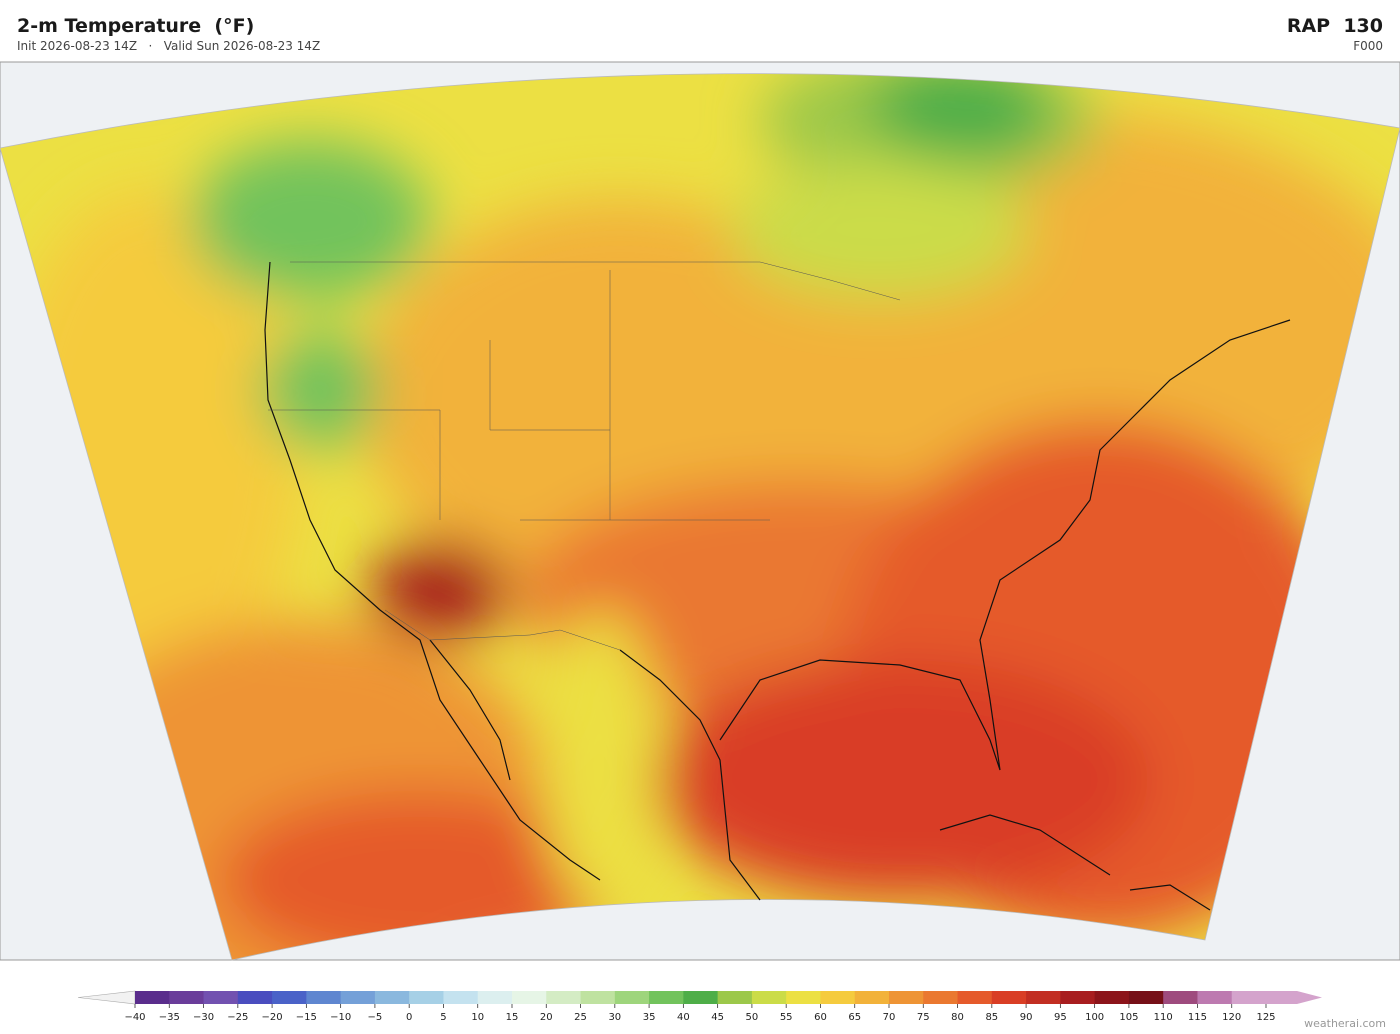 This screenshot has width=1400, height=1034. Describe the element at coordinates (649, 1017) in the screenshot. I see `colorbar-tick-label: 35` at that location.